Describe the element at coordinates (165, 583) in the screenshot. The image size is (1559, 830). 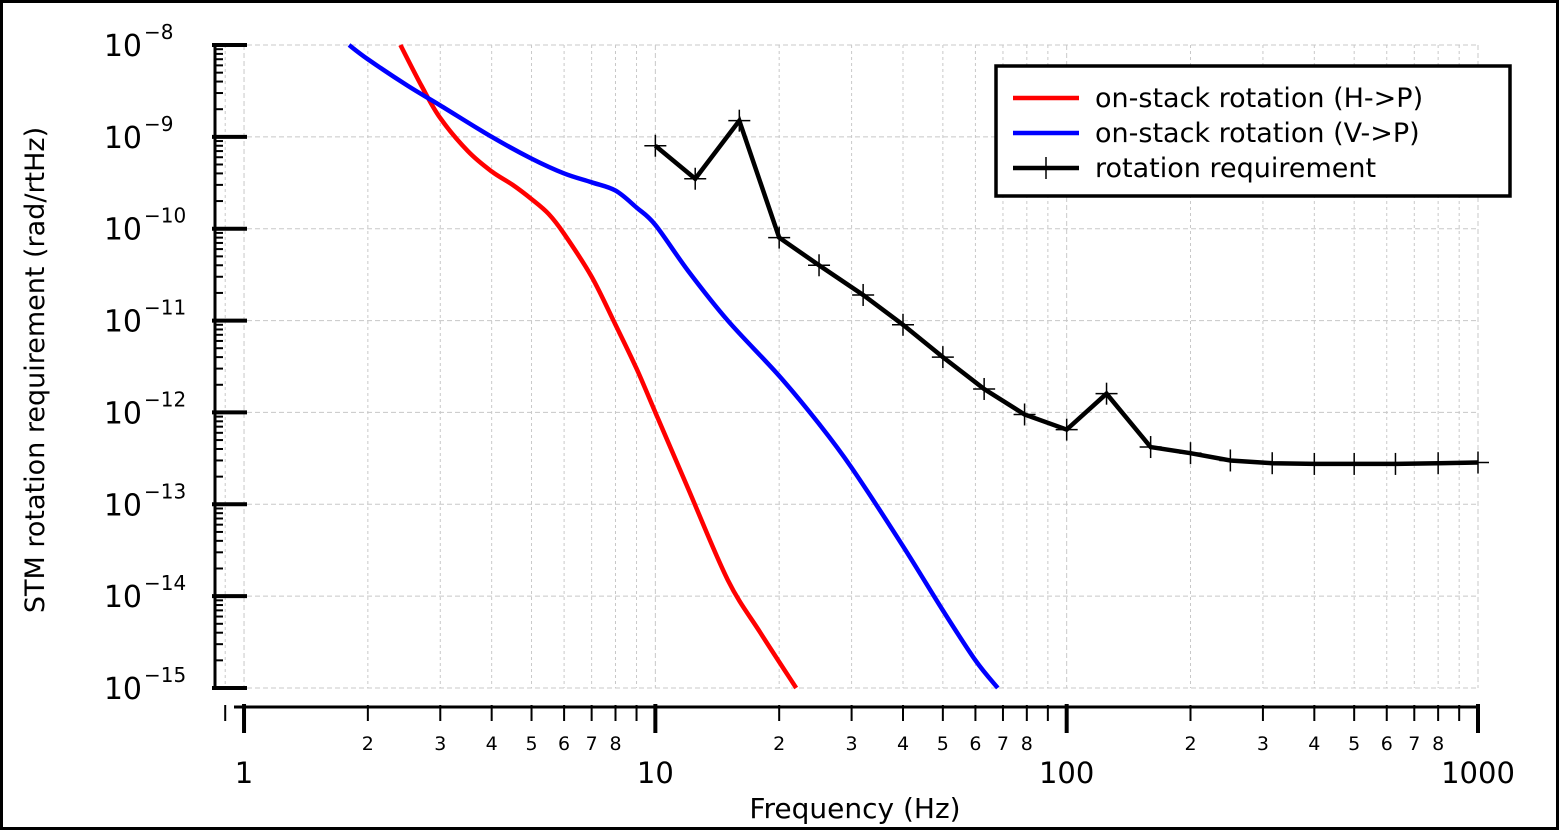
I see `y-tick-label-exponent: −14` at that location.